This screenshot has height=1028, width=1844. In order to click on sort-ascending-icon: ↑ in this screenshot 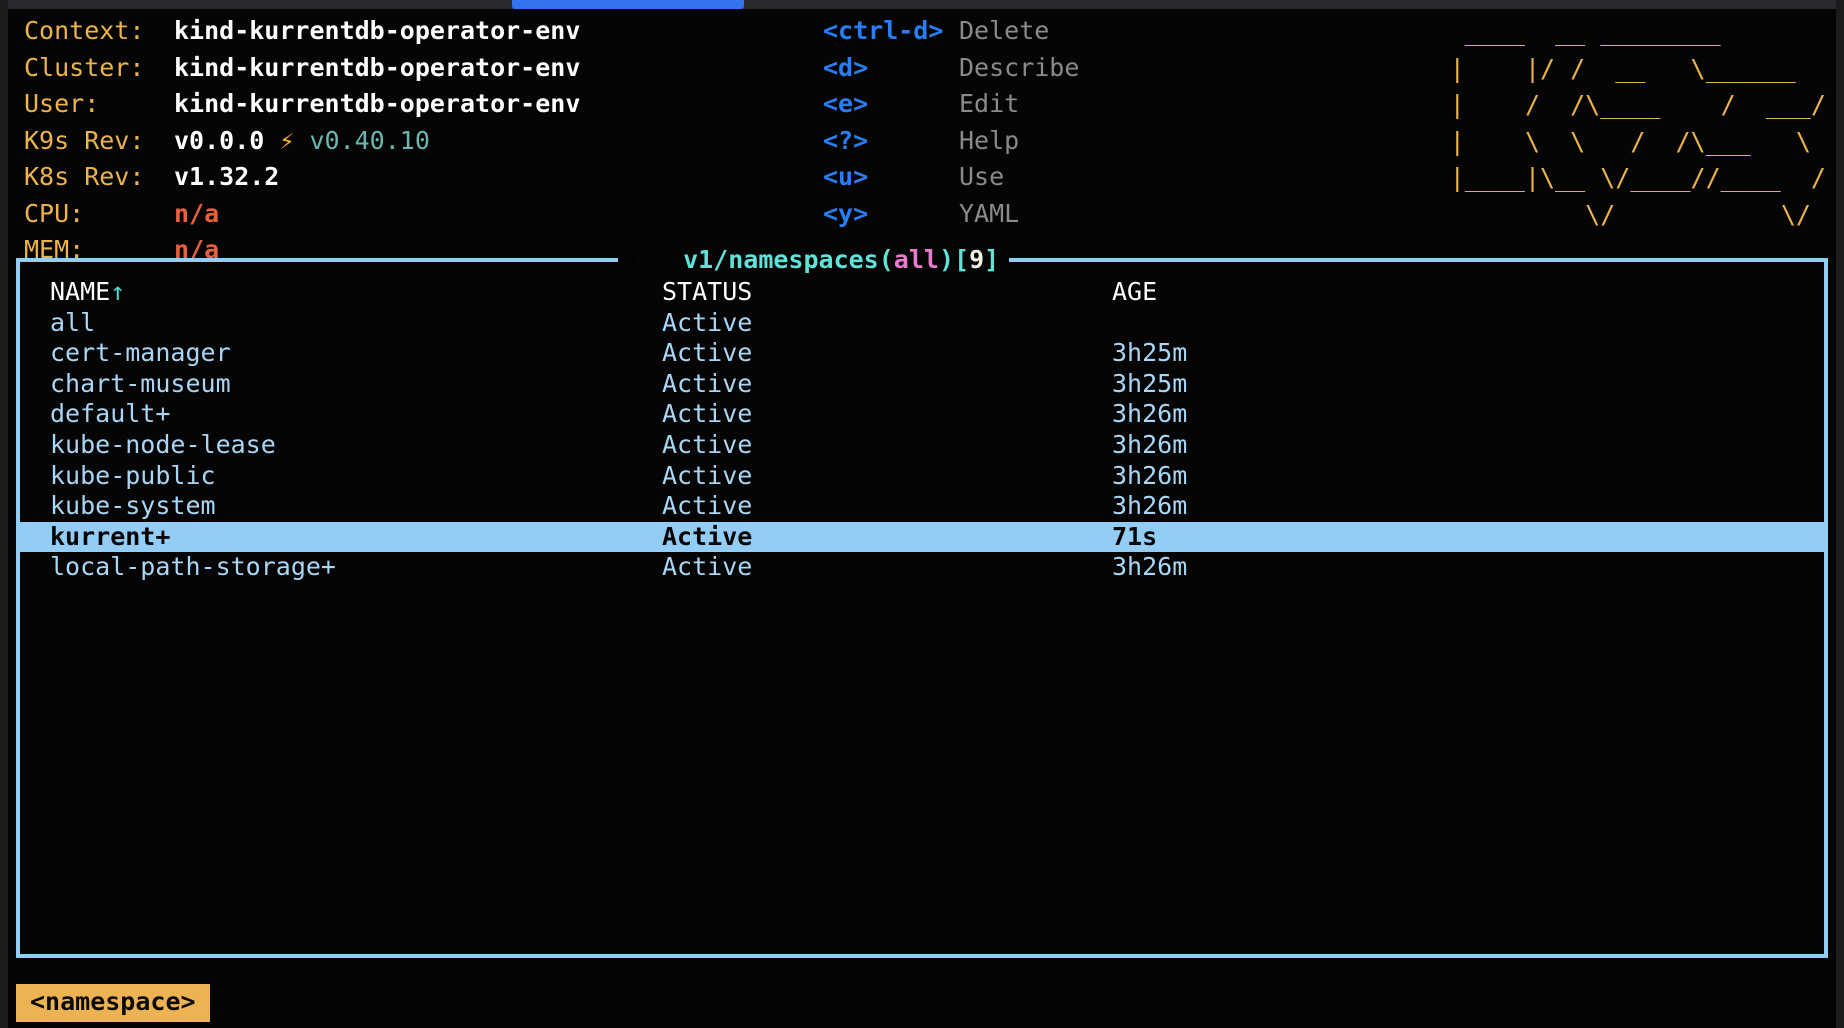, I will do `click(118, 291)`.